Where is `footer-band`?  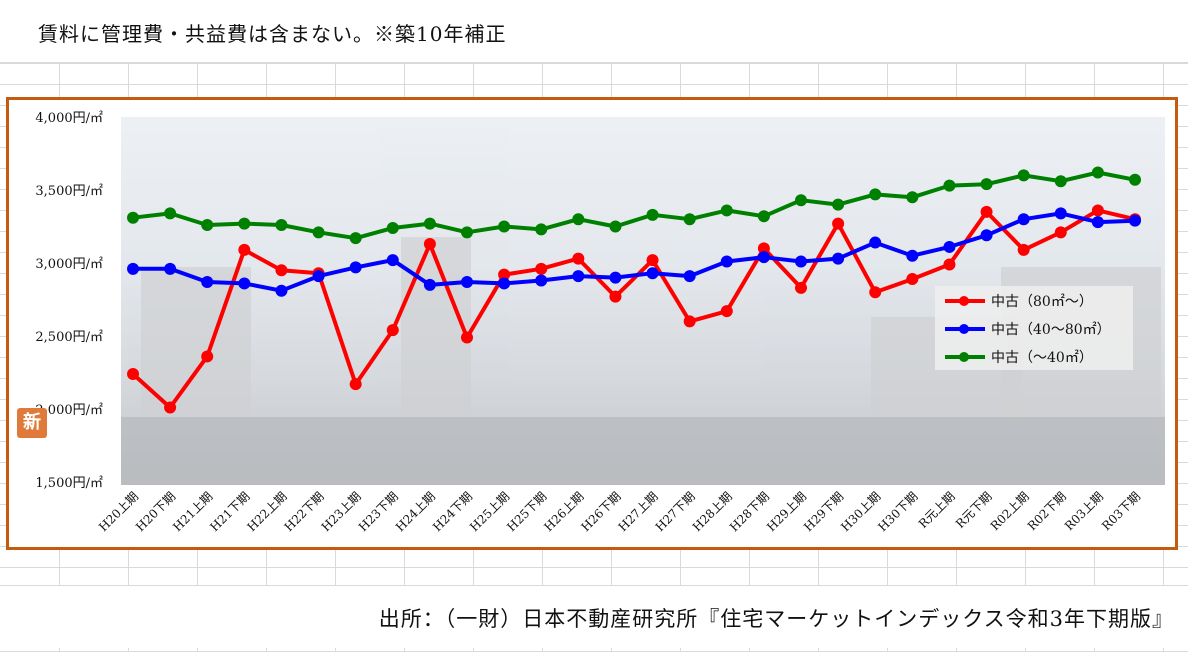 footer-band is located at coordinates (594, 616).